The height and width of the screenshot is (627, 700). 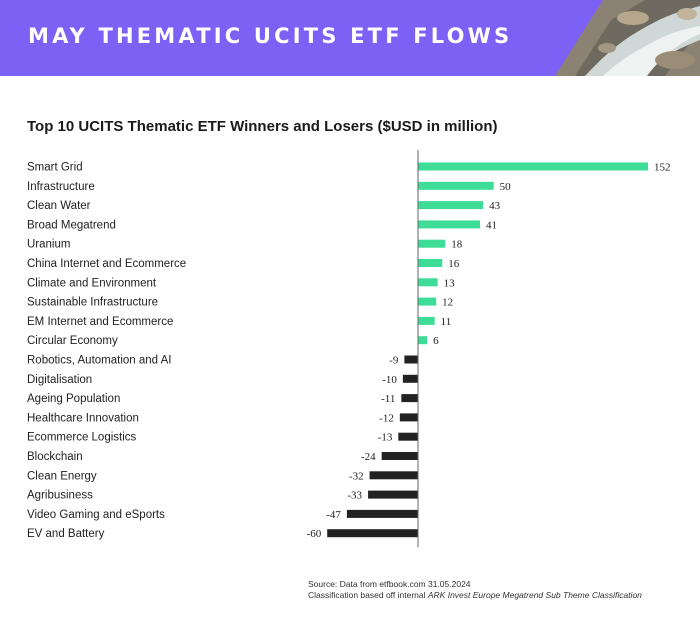 What do you see at coordinates (389, 380) in the screenshot?
I see `value-label: -10` at bounding box center [389, 380].